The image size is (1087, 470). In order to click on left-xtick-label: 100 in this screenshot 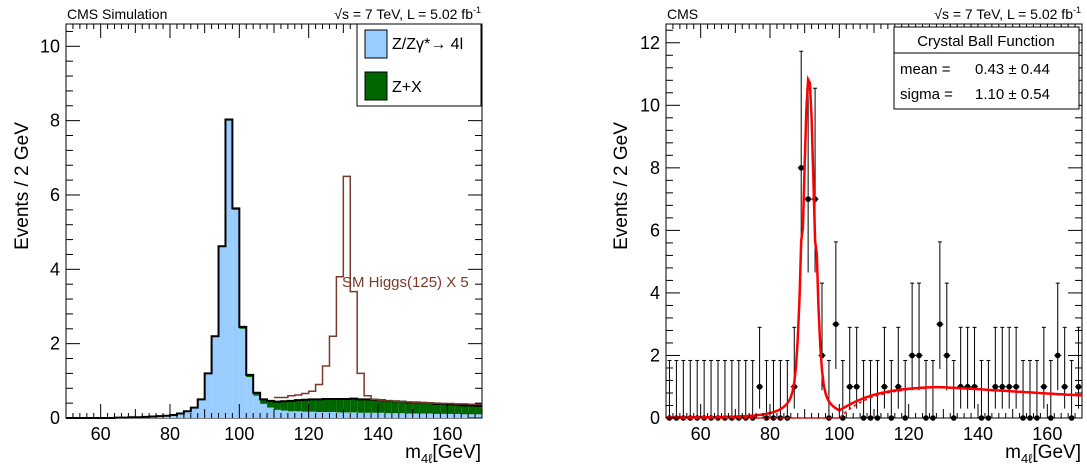, I will do `click(239, 434)`.